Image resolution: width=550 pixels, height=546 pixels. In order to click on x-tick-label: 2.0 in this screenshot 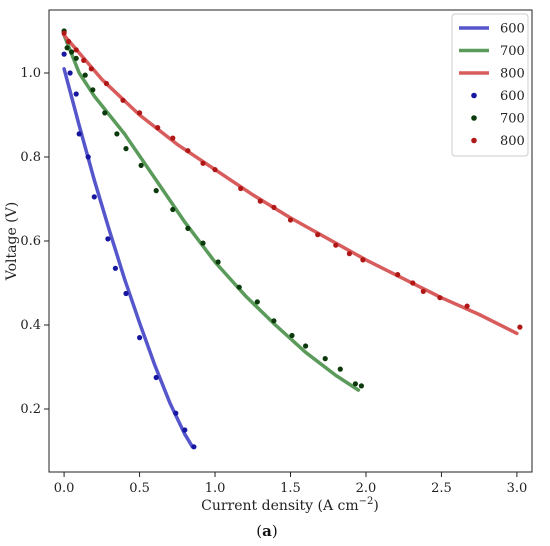, I will do `click(366, 488)`.